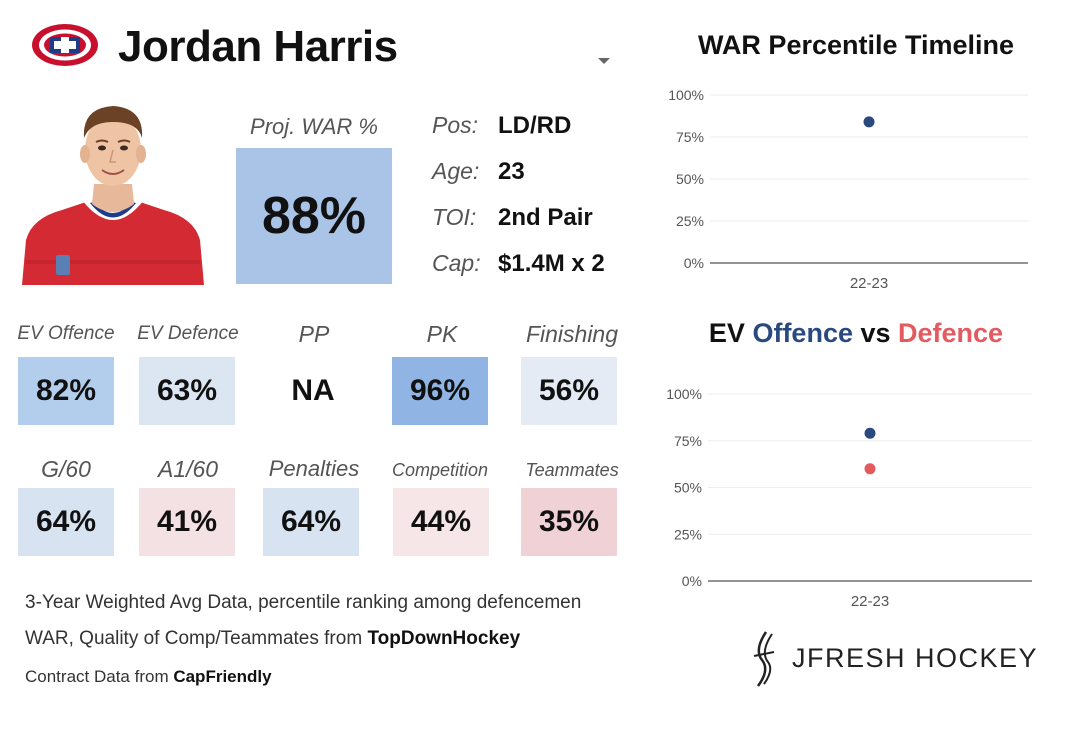 This screenshot has height=747, width=1080. What do you see at coordinates (313, 391) in the screenshot?
I see `stat-value-pp: NA` at bounding box center [313, 391].